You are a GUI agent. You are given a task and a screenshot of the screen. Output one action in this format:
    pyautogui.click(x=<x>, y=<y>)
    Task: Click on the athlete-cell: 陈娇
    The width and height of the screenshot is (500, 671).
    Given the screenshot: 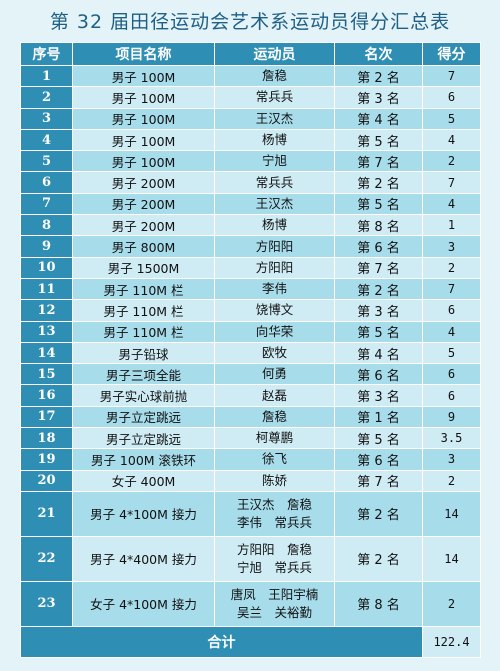 What is the action you would take?
    pyautogui.click(x=274, y=480)
    